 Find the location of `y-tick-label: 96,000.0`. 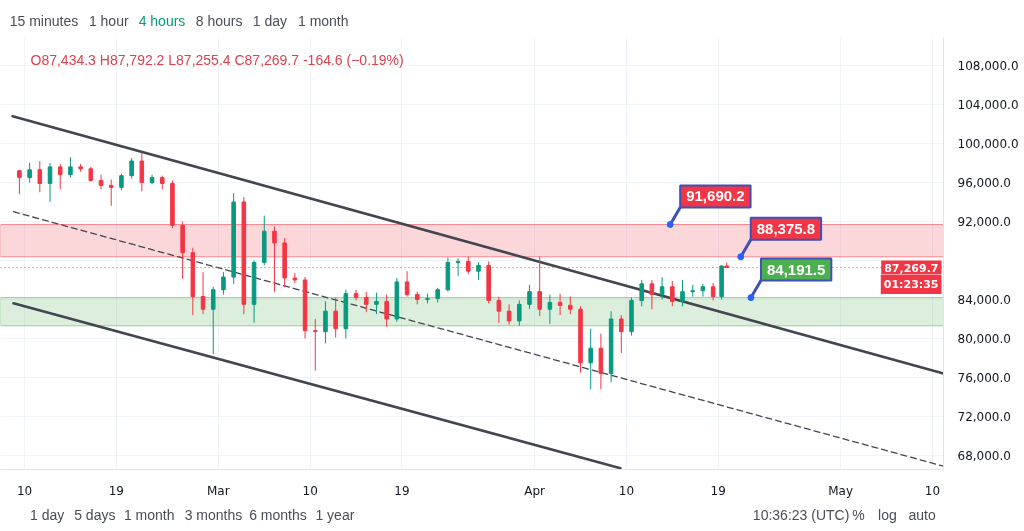

y-tick-label: 96,000.0 is located at coordinates (984, 182).